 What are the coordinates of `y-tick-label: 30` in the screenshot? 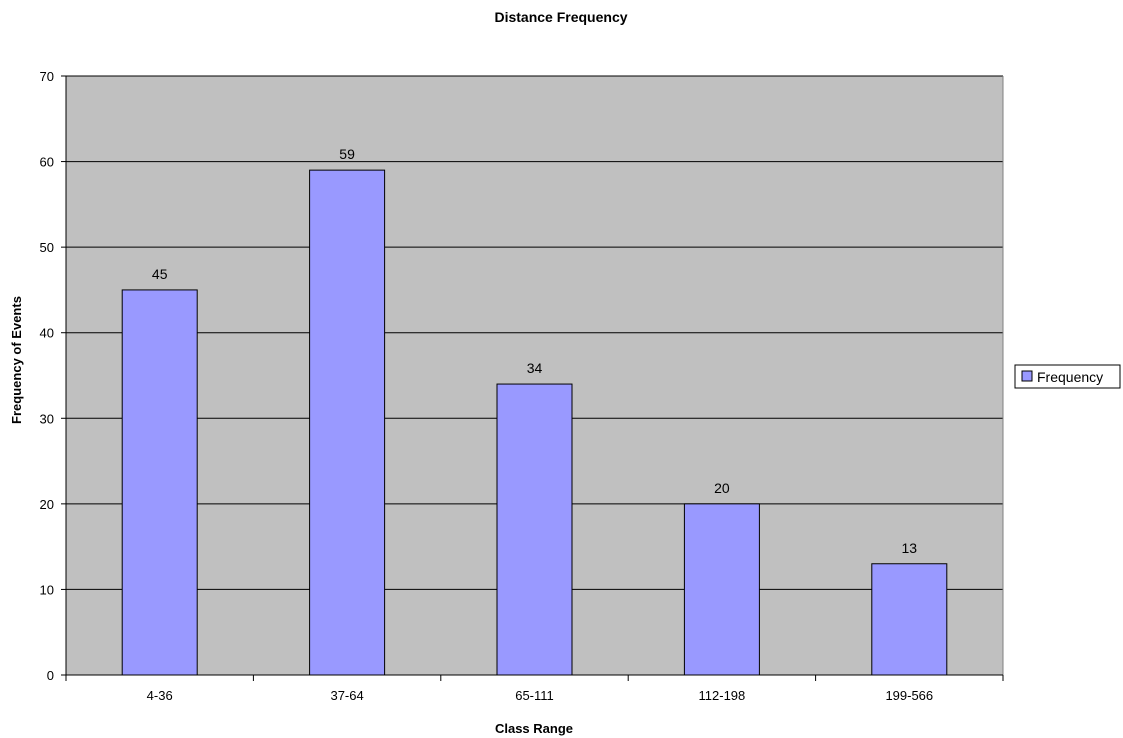 It's located at (47, 418).